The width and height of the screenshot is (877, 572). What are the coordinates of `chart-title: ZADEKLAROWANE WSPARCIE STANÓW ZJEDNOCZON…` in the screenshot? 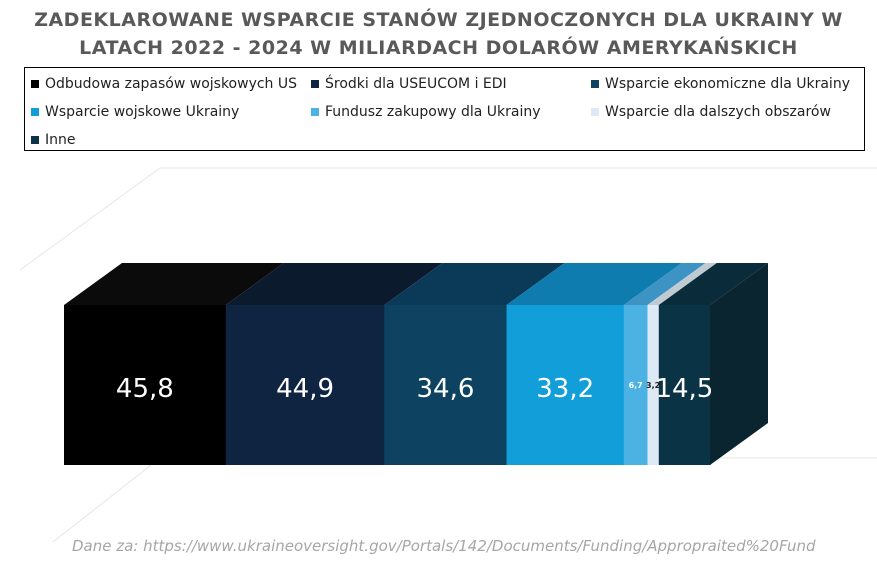 It's located at (438, 34).